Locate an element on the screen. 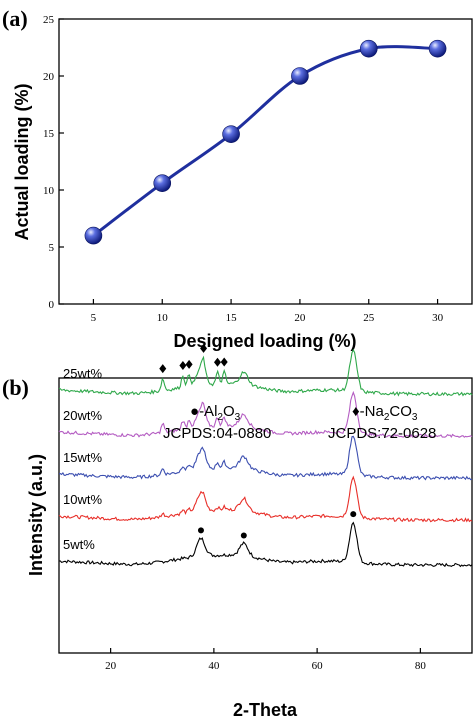 This screenshot has height=721, width=474. b-series-label: 10wt% is located at coordinates (82, 499).